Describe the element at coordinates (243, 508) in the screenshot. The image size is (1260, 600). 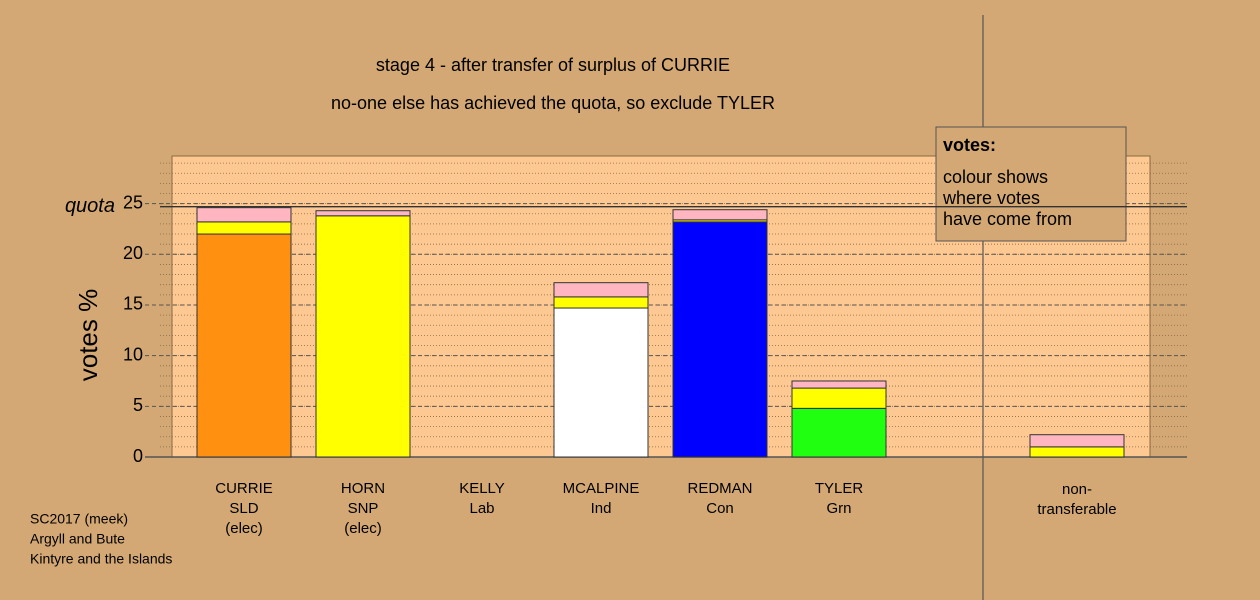
I see `x-tick-label: SLD` at that location.